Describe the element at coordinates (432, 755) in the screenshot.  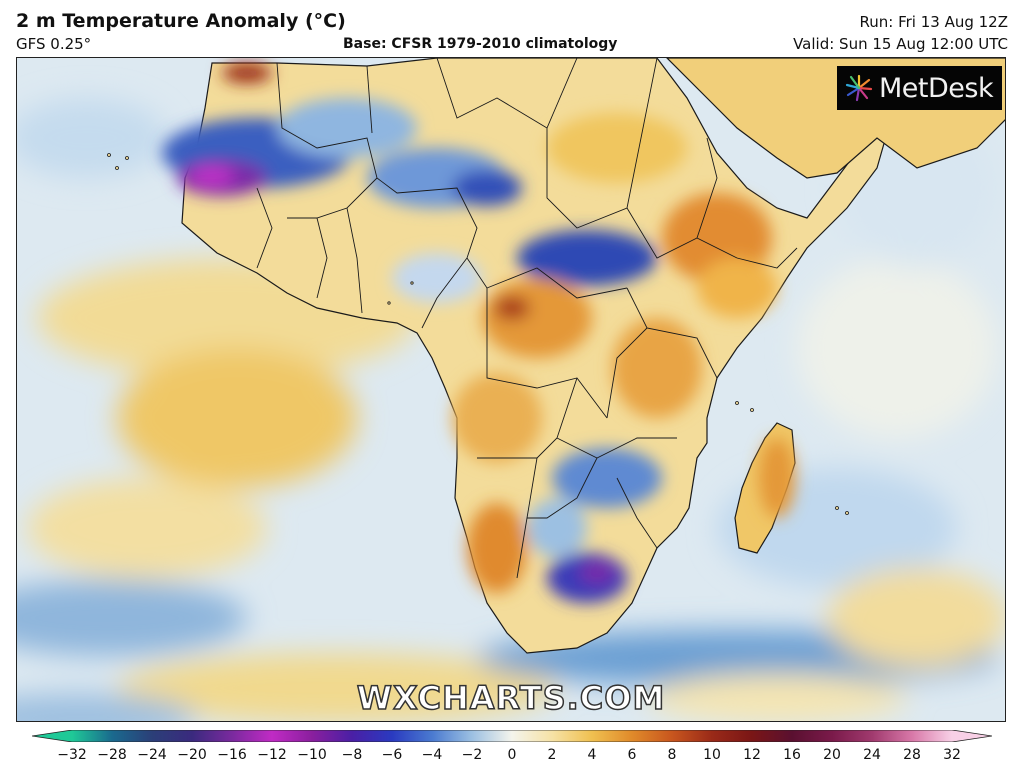
I see `colorbar-tick-label: −4` at that location.